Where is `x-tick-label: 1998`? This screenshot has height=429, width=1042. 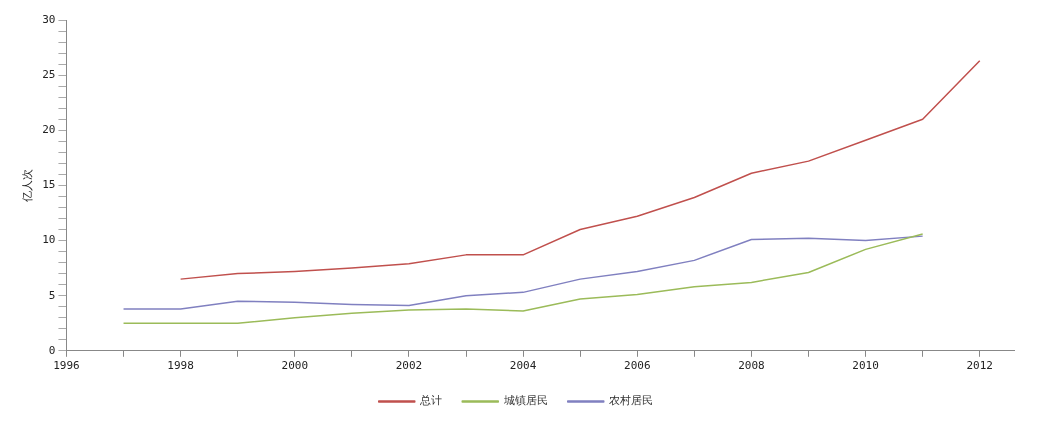 x-tick-label: 1998 is located at coordinates (180, 366).